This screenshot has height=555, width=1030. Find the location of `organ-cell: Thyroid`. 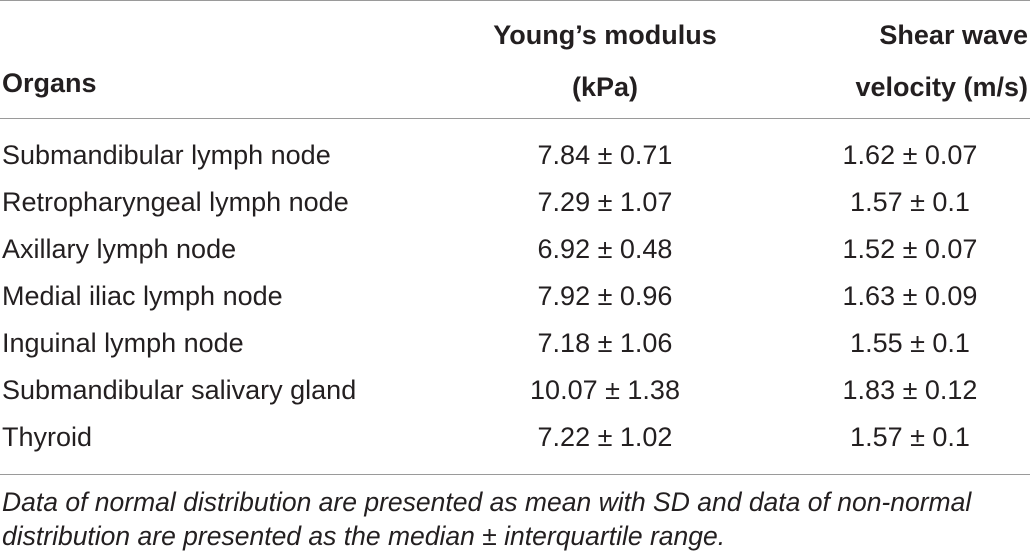

organ-cell: Thyroid is located at coordinates (47, 437).